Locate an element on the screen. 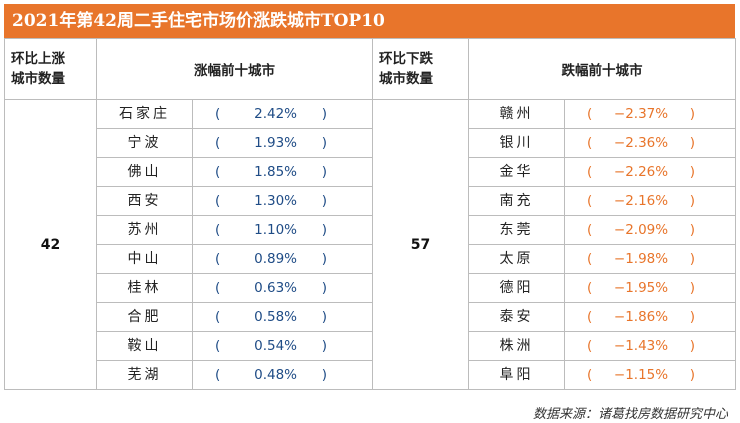 The width and height of the screenshot is (740, 423). down-change-value: −1.43% is located at coordinates (641, 346).